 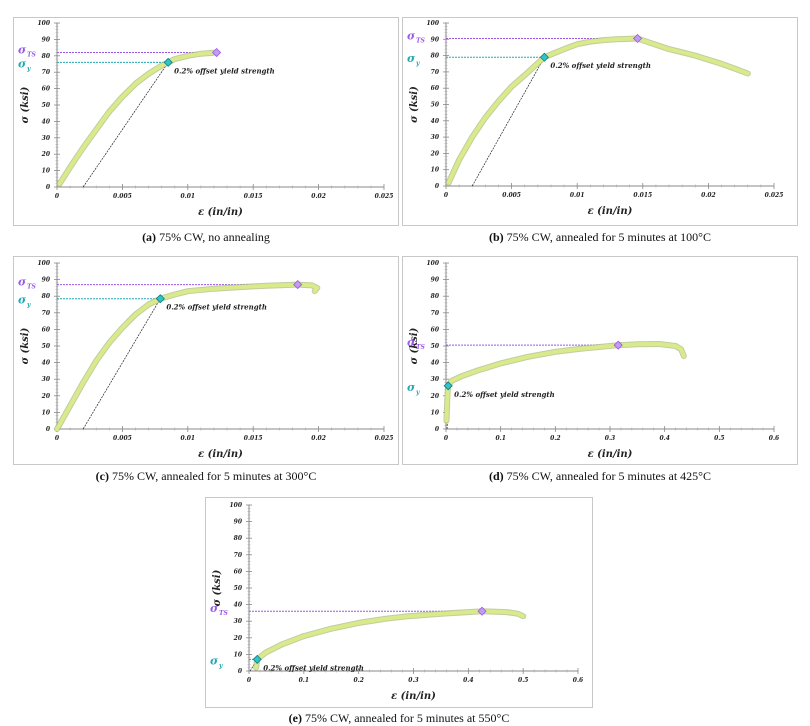 I want to click on stress-strain-curve, so click(x=390, y=639).